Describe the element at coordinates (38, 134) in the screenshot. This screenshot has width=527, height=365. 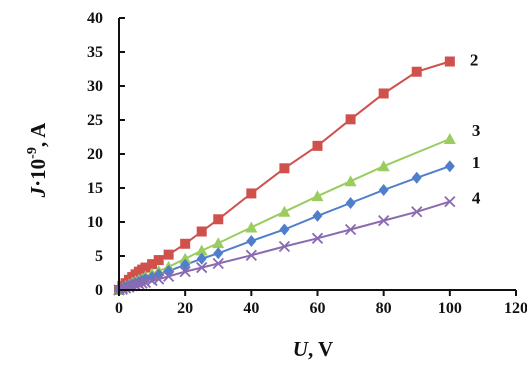
I see `y-axis-title-unit: , A` at that location.